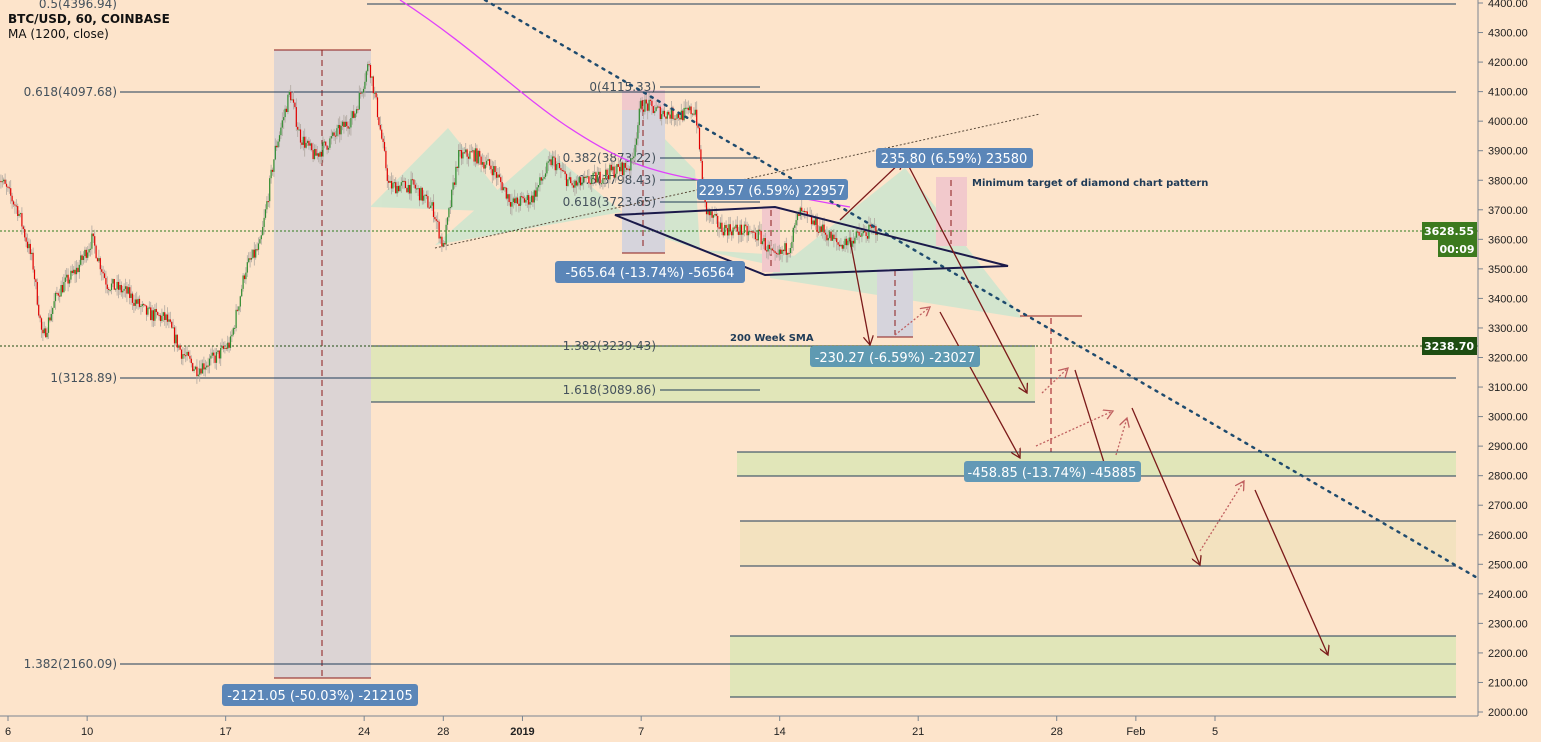 The image size is (1541, 742). I want to click on symbol-title: BTC/USD, 60, COINBASE, so click(89, 19).